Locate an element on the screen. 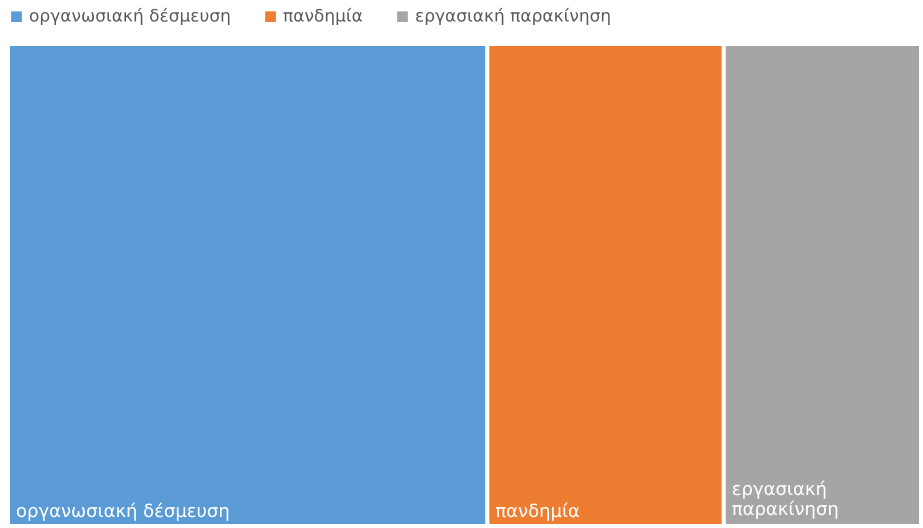 This screenshot has height=528, width=923. legend-label: πανδημία is located at coordinates (323, 16).